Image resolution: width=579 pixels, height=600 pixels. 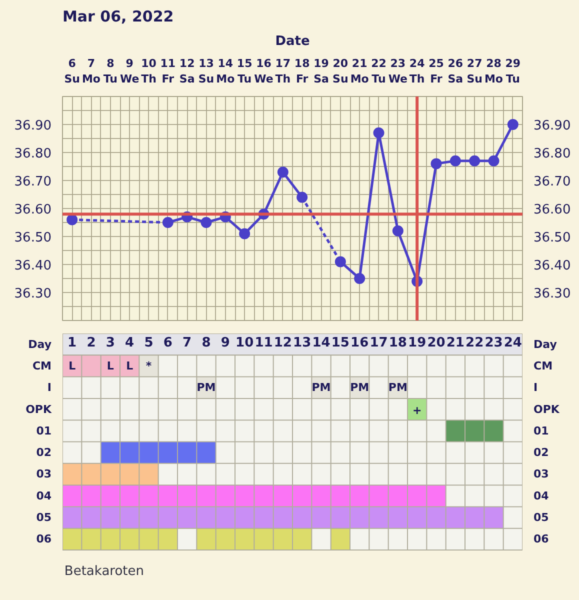 I want to click on x-tick-label: 20 Su, so click(x=340, y=71).